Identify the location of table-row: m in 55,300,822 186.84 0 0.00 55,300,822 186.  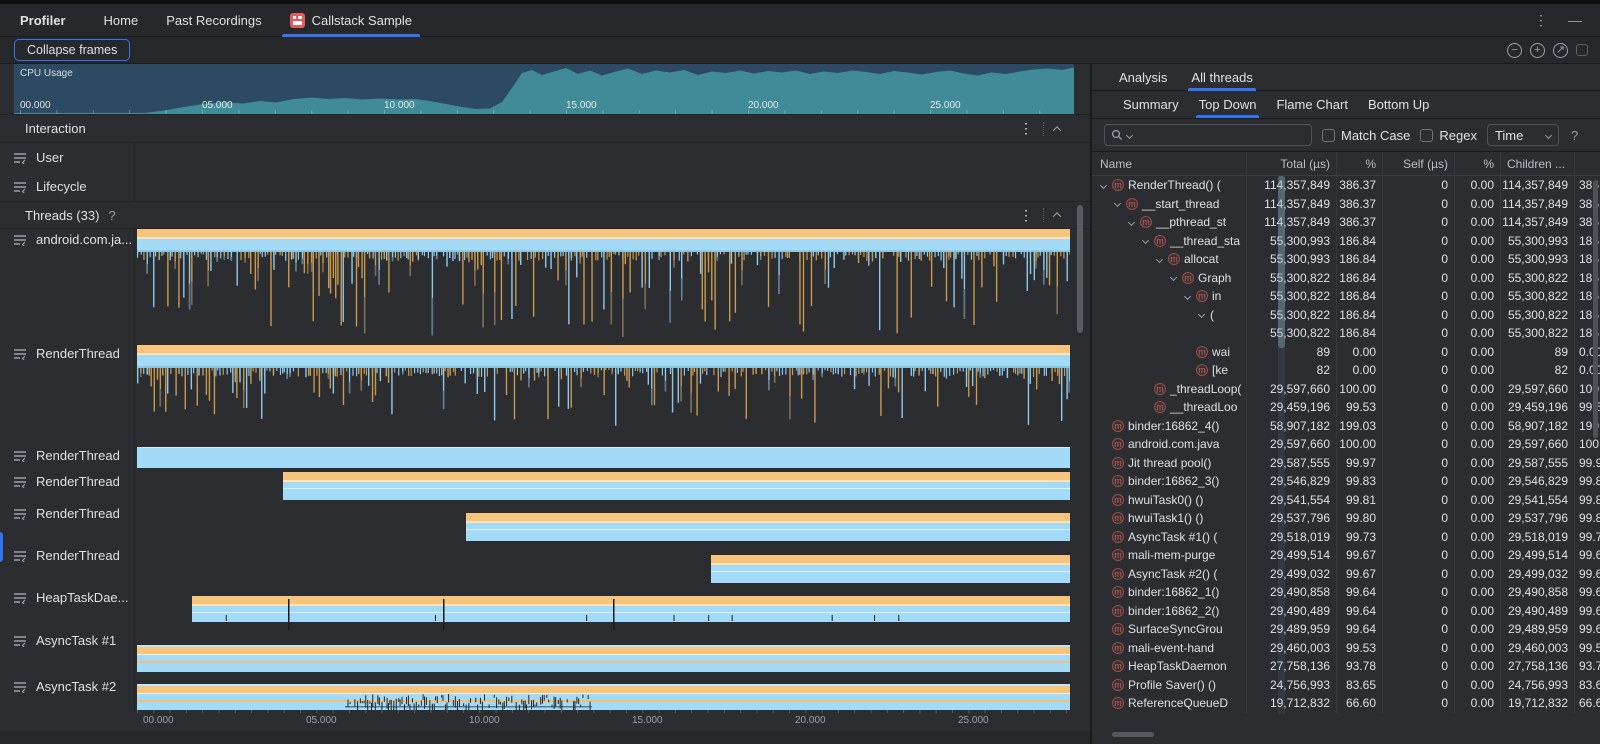
(1346, 296).